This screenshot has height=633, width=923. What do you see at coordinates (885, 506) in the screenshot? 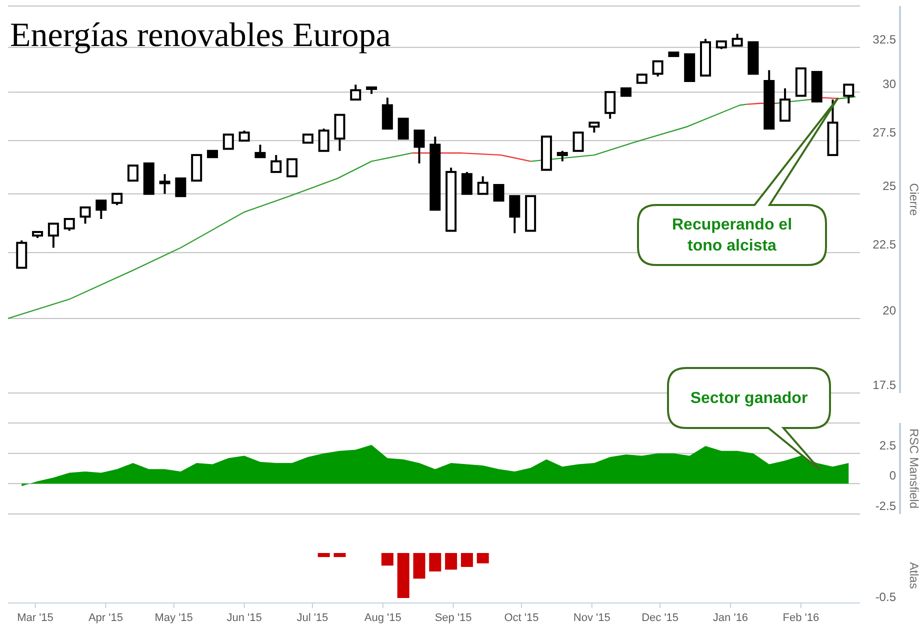
I see `y-tick-label: -2.5` at bounding box center [885, 506].